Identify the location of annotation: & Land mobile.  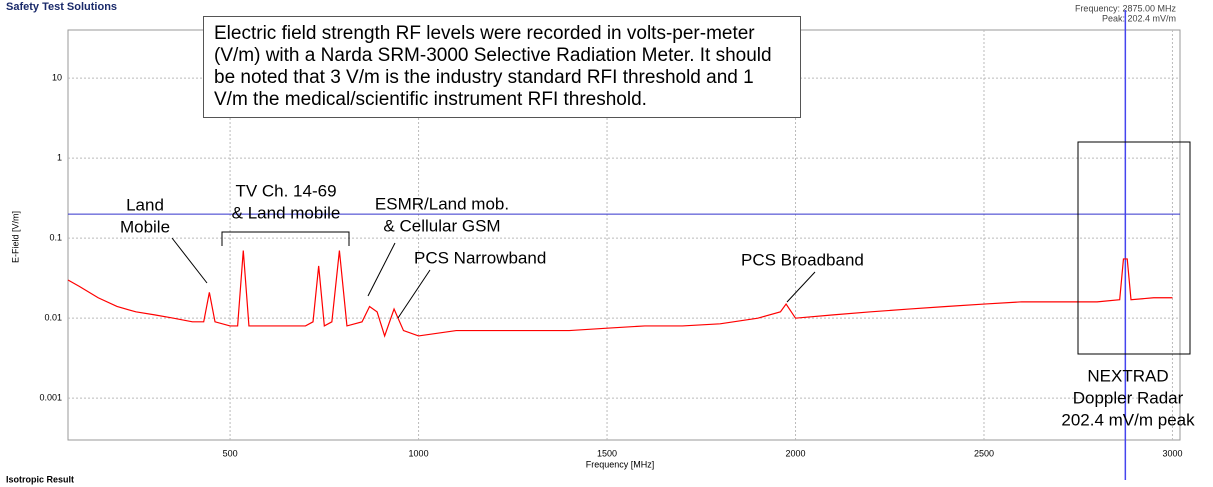
(286, 212).